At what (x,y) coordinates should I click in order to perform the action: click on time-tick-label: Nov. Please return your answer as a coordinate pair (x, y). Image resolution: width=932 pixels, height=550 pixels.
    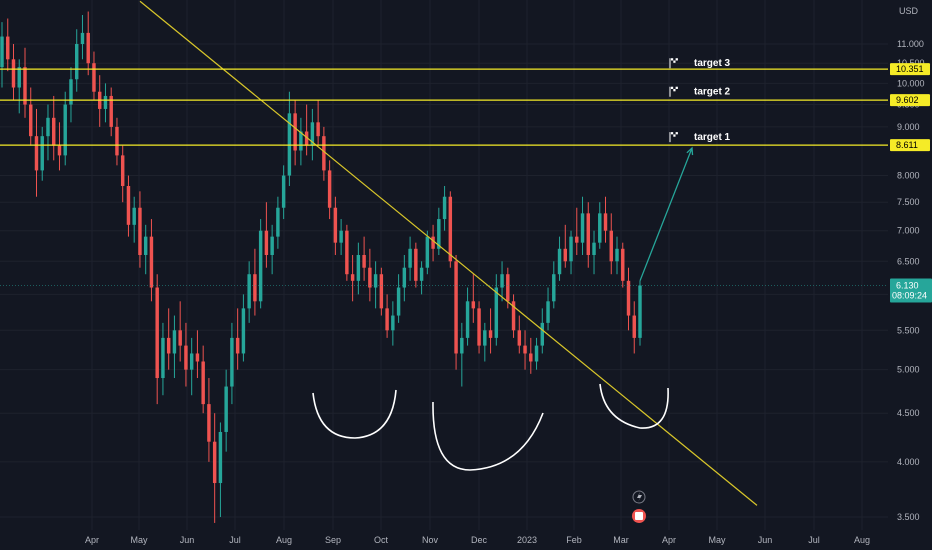
    Looking at the image, I should click on (430, 540).